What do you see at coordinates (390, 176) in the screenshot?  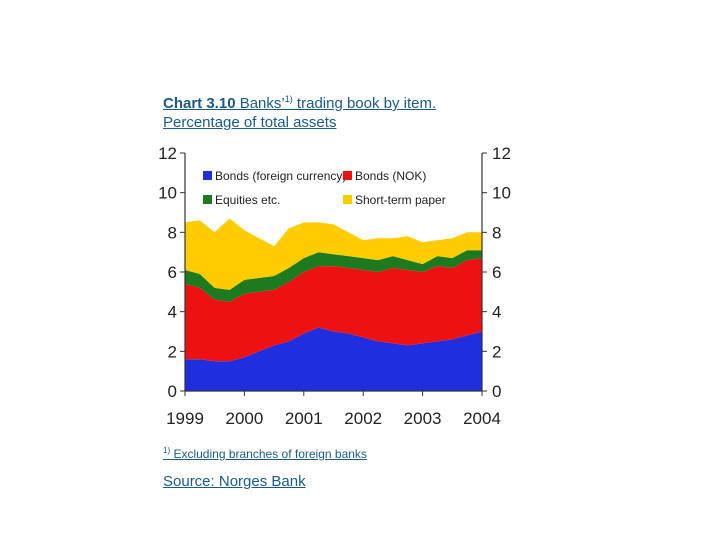 I see `legend-label: Bonds (NOK)` at bounding box center [390, 176].